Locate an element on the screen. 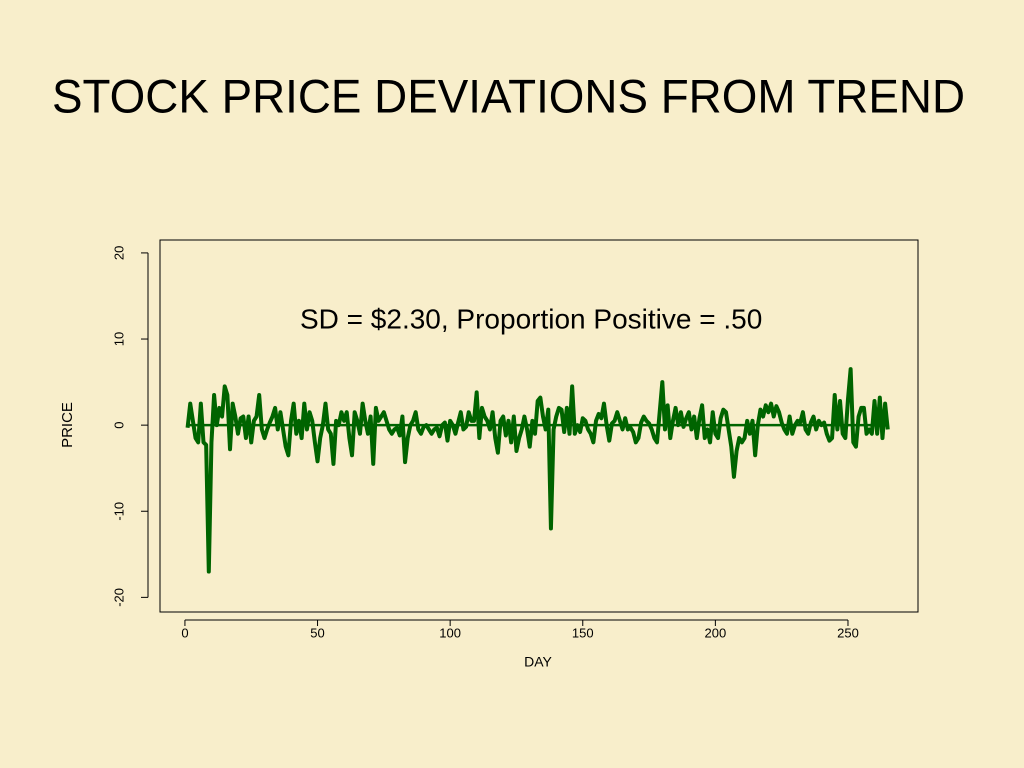 This screenshot has height=768, width=1024. x-tick-label: 100 is located at coordinates (450, 632).